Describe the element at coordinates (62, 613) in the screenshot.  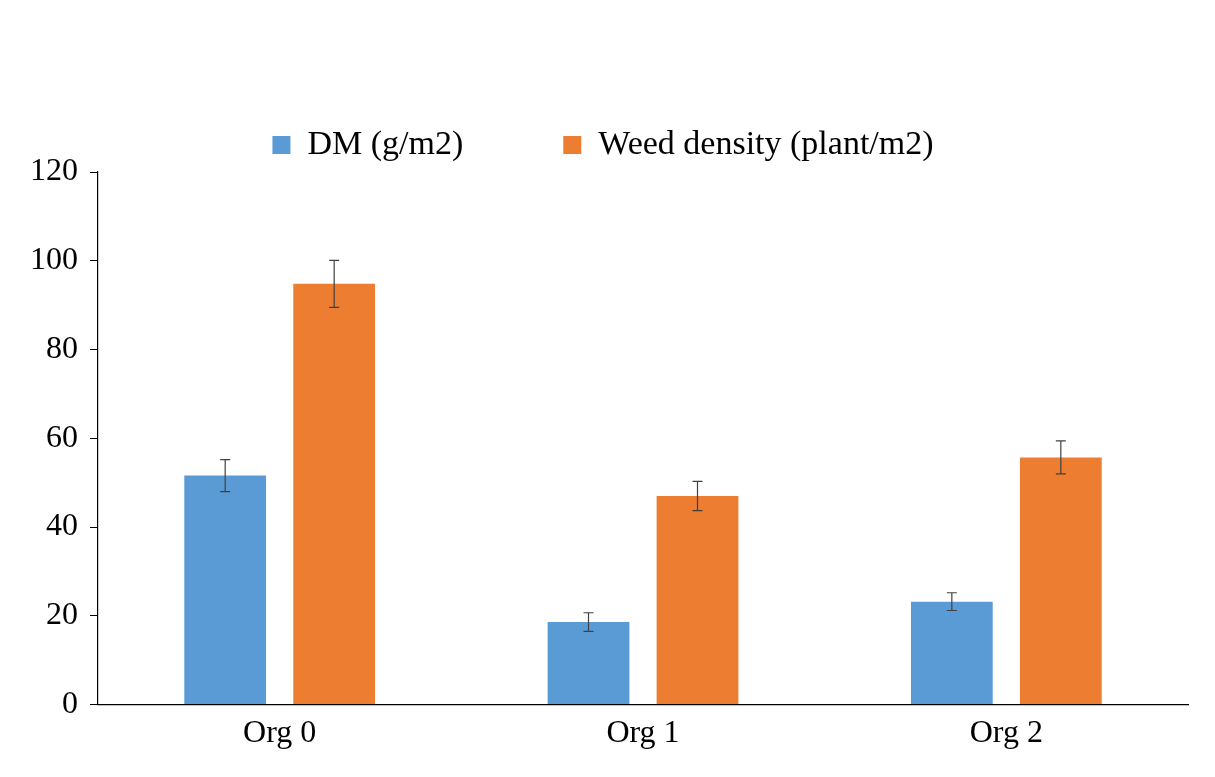
I see `y-tick-label: 20` at that location.